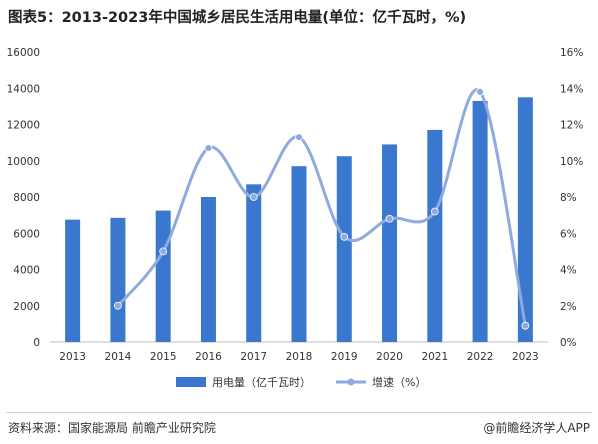  What do you see at coordinates (344, 236) in the screenshot?
I see `growth-point-2019` at bounding box center [344, 236].